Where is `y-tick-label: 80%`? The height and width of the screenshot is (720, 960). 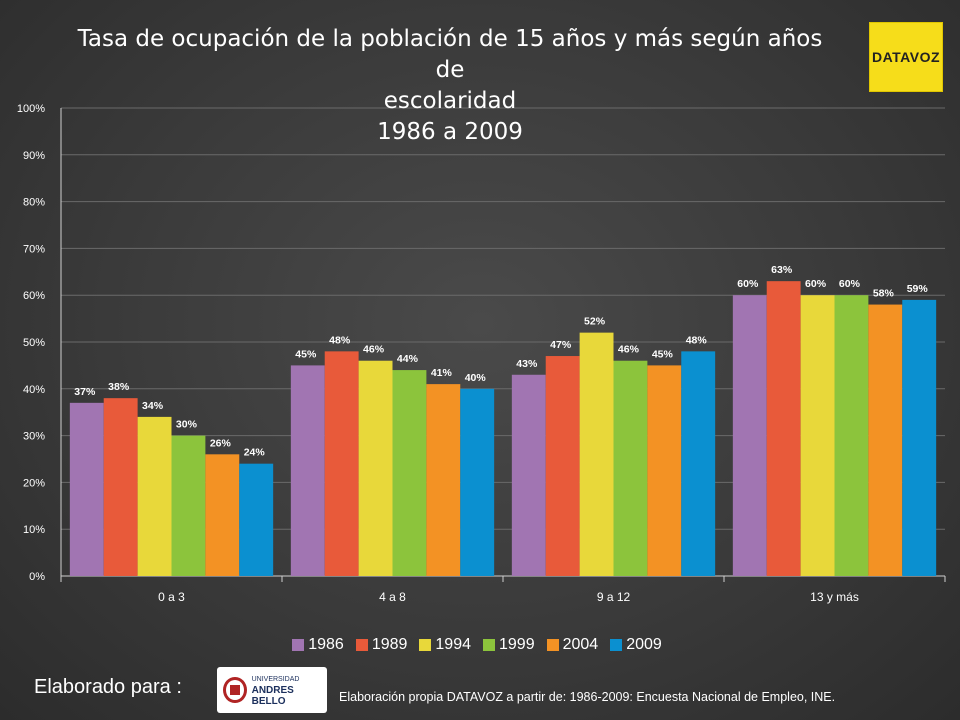
y-tick-label: 80% is located at coordinates (34, 203).